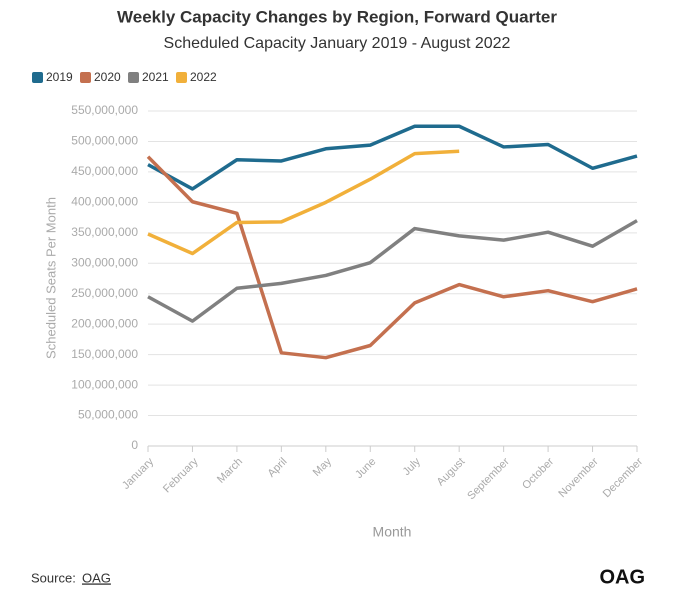 The height and width of the screenshot is (603, 674). I want to click on y-tick-label: 400,000,000, so click(104, 202).